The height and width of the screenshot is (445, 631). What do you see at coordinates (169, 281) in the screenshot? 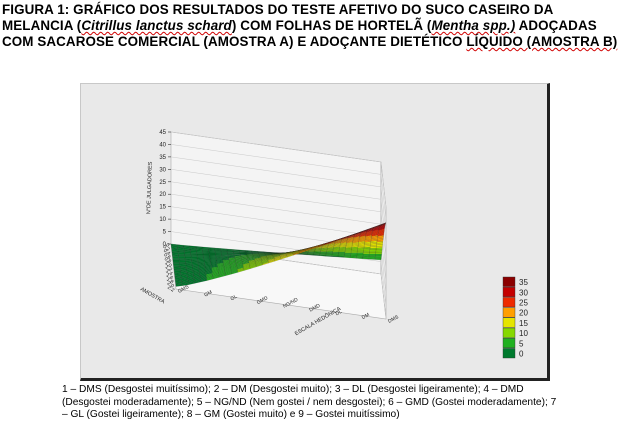
I see `x-tick-label: 1.8` at bounding box center [169, 281].